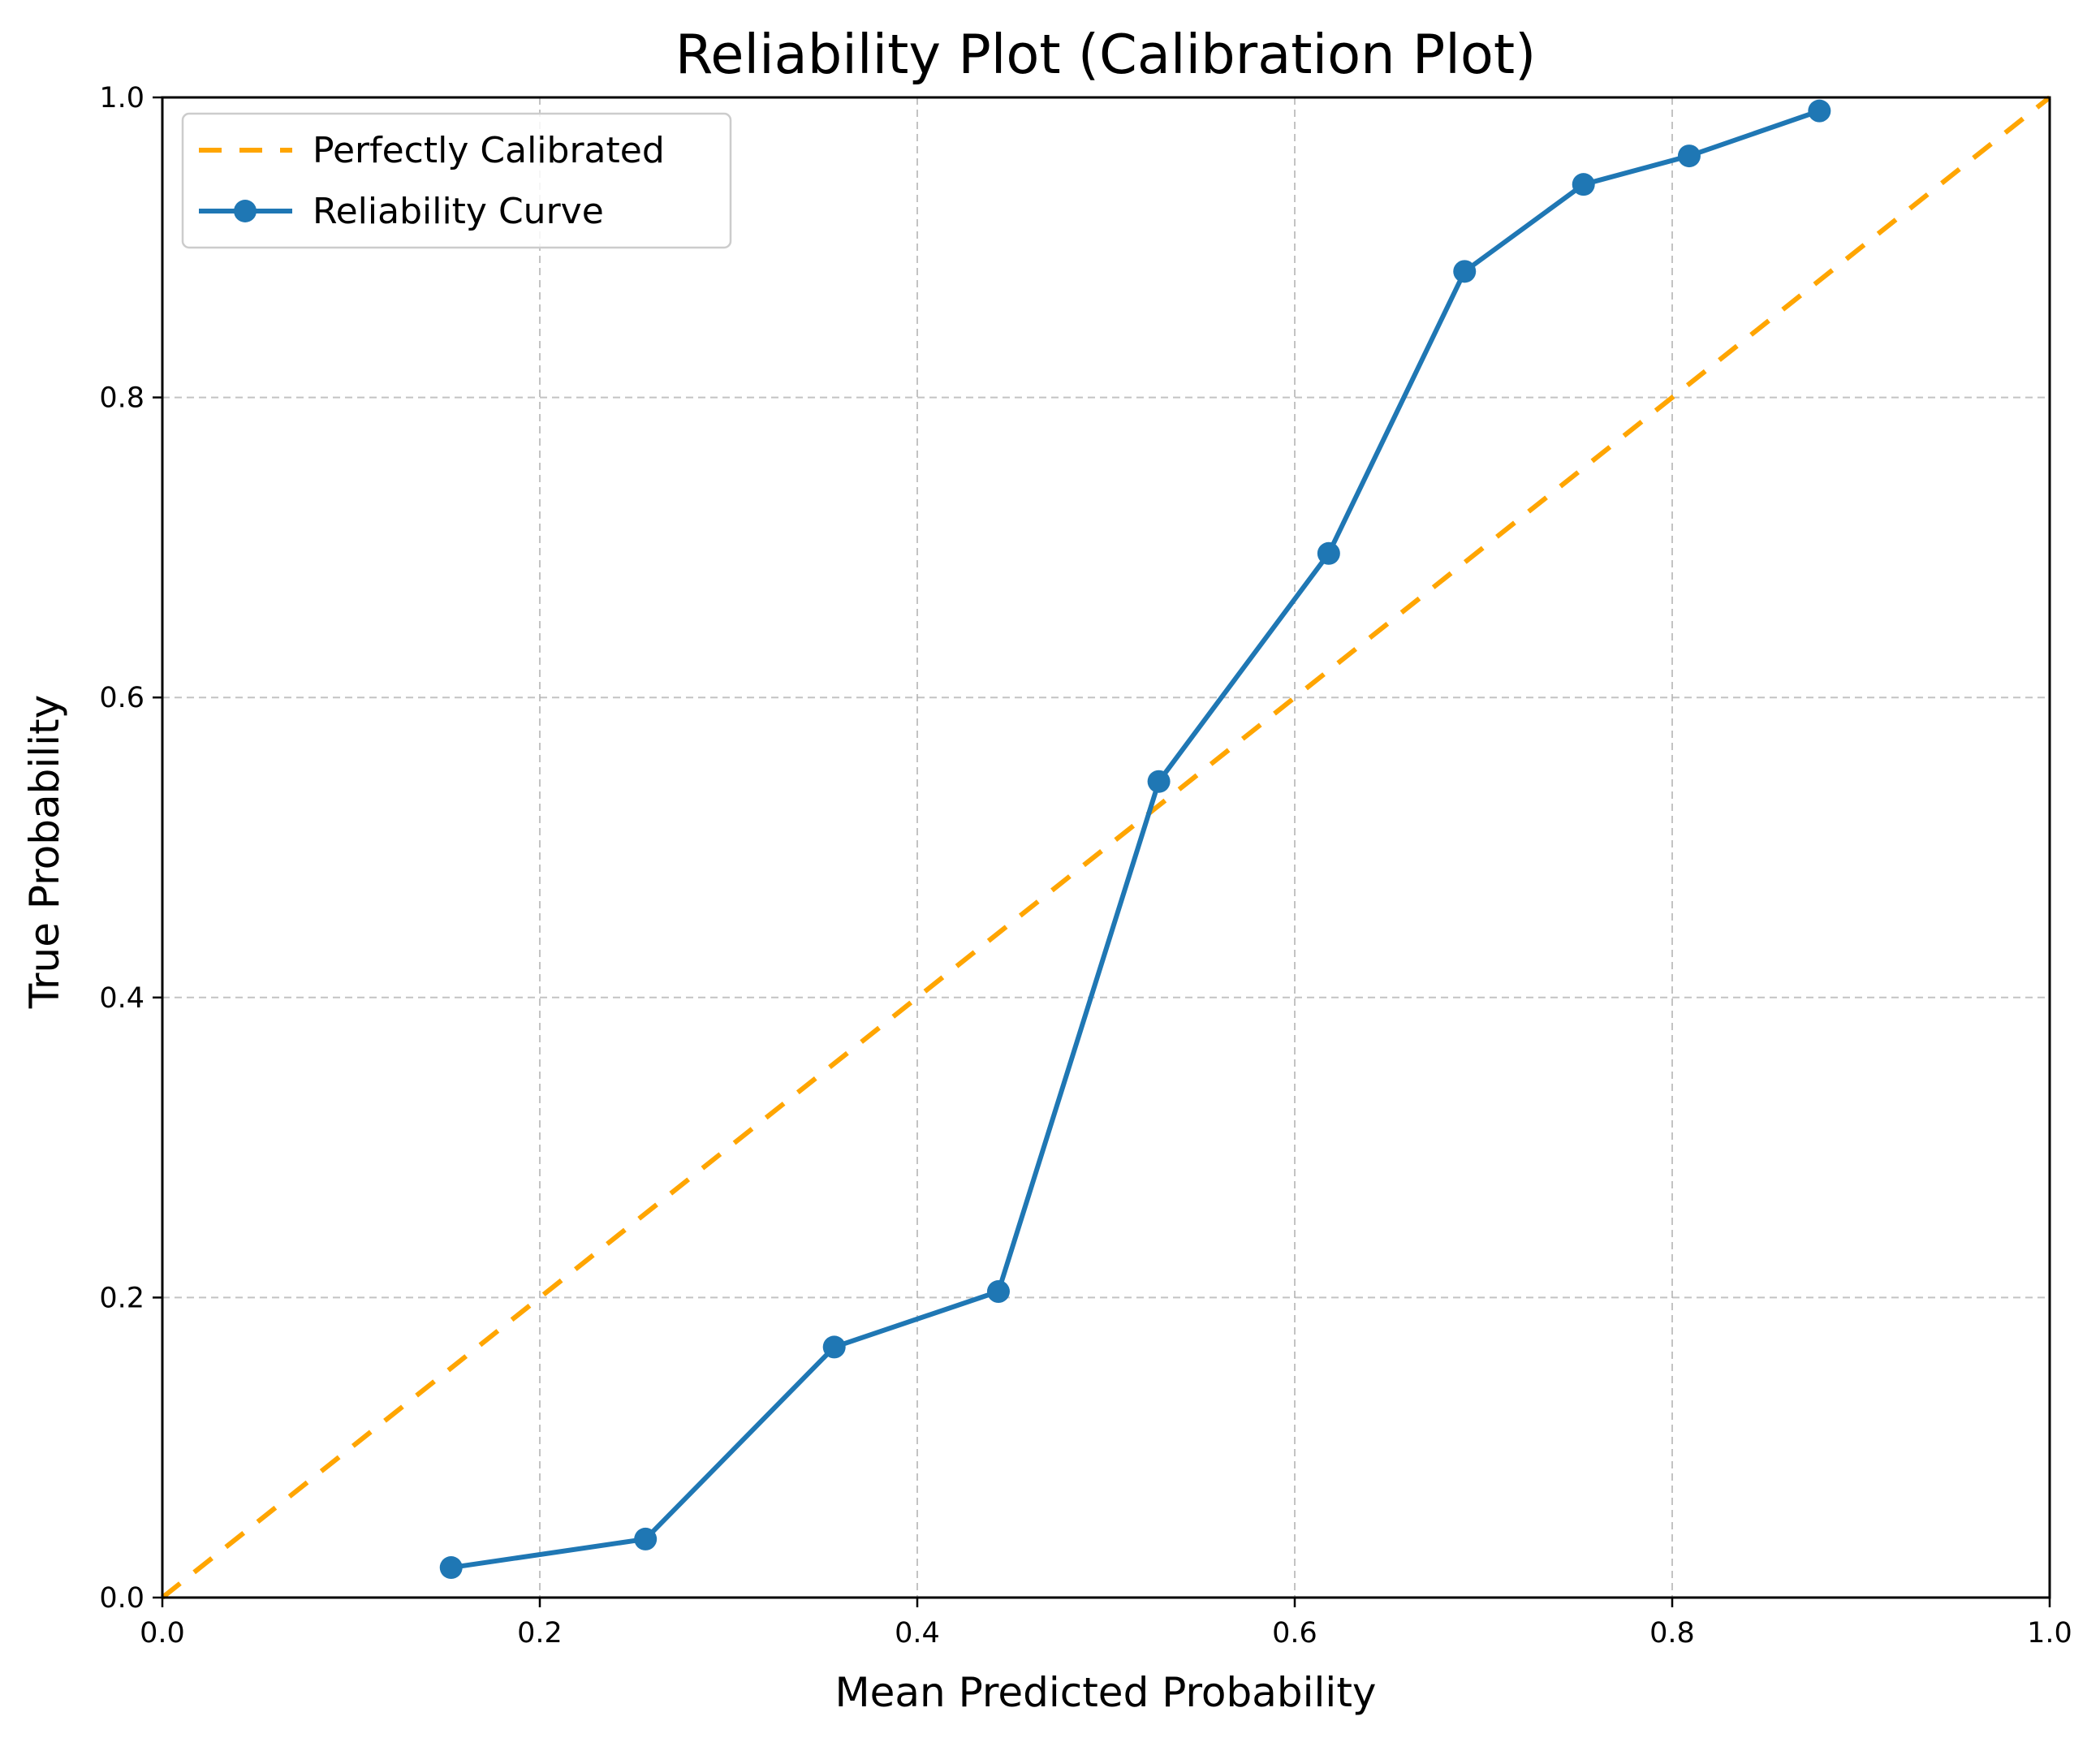 This screenshot has height=1738, width=2100. Describe the element at coordinates (122, 98) in the screenshot. I see `y-tick-label: 1.0` at that location.